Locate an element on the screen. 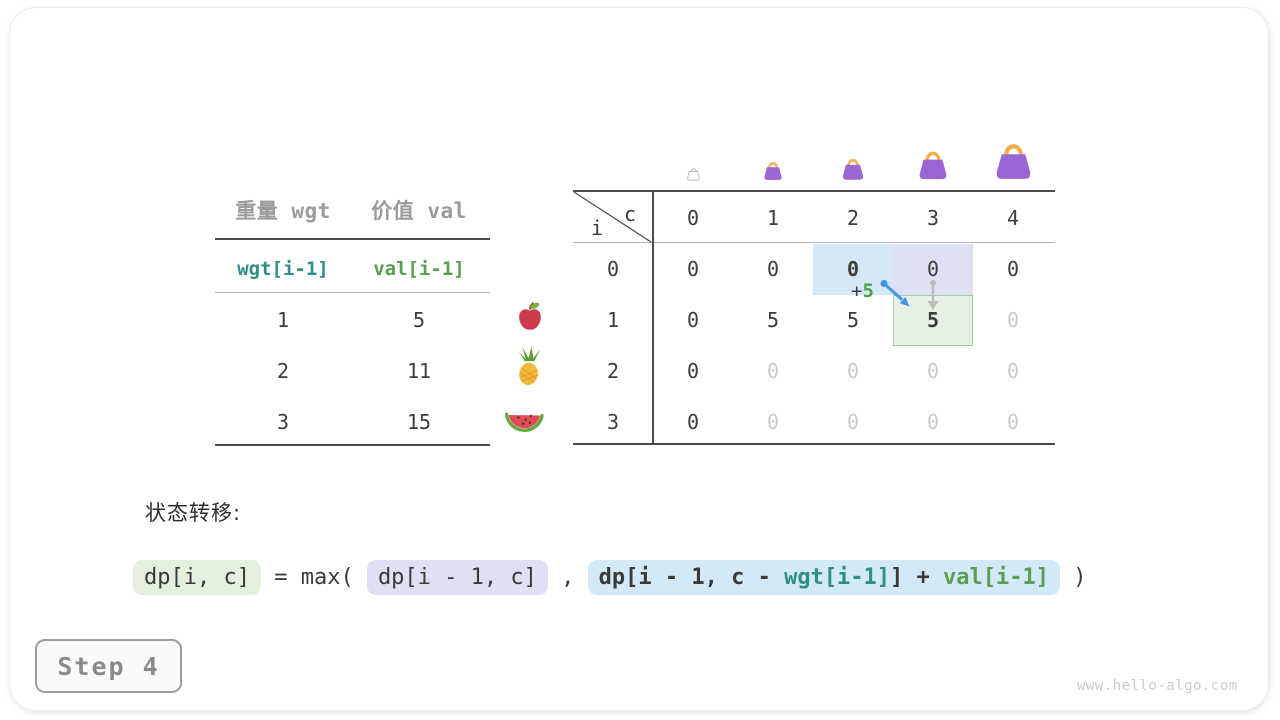 This screenshot has width=1280, height=720. dp-corner-col-var: c is located at coordinates (630, 214).